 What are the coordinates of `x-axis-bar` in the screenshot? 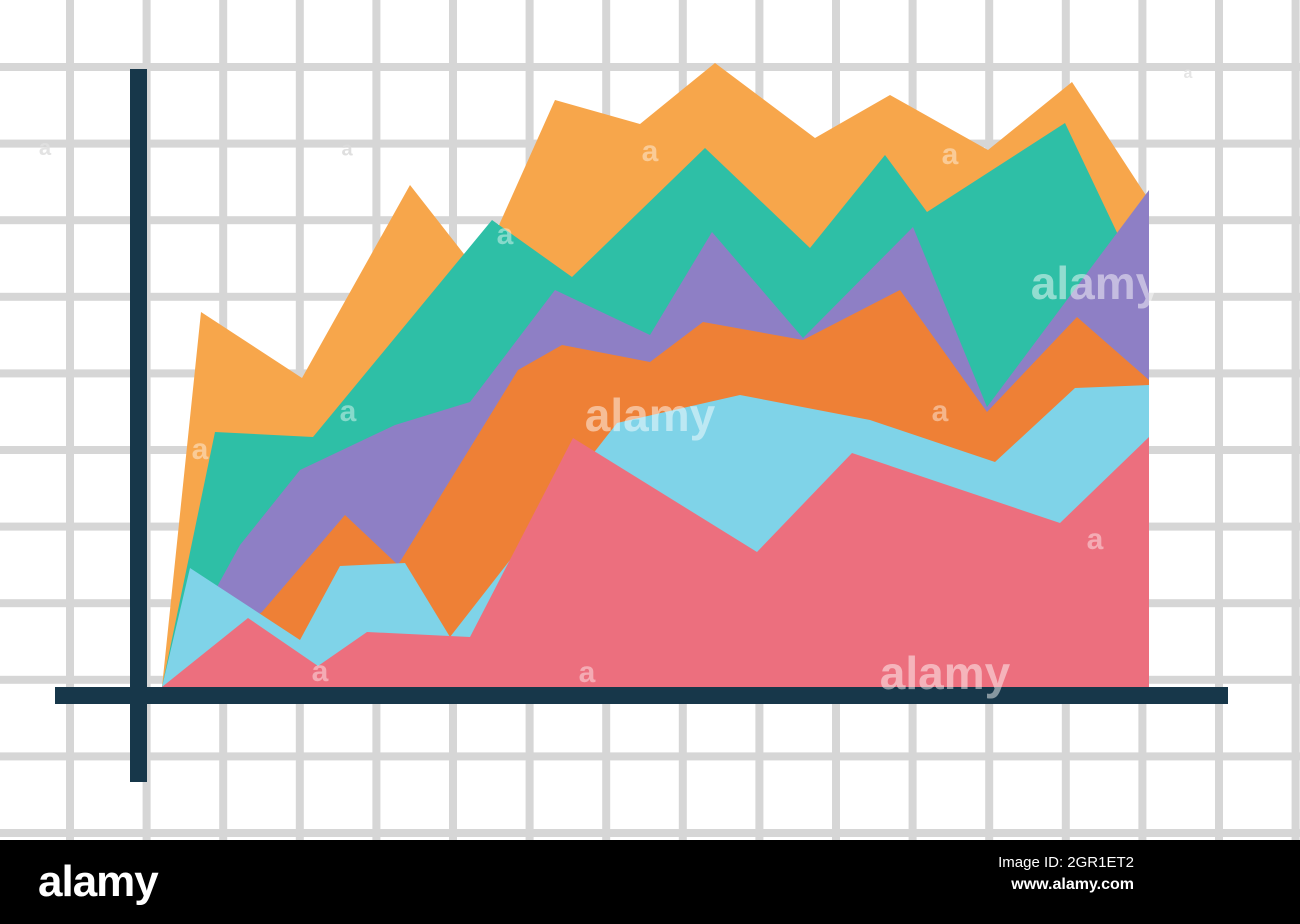 It's located at (641, 695).